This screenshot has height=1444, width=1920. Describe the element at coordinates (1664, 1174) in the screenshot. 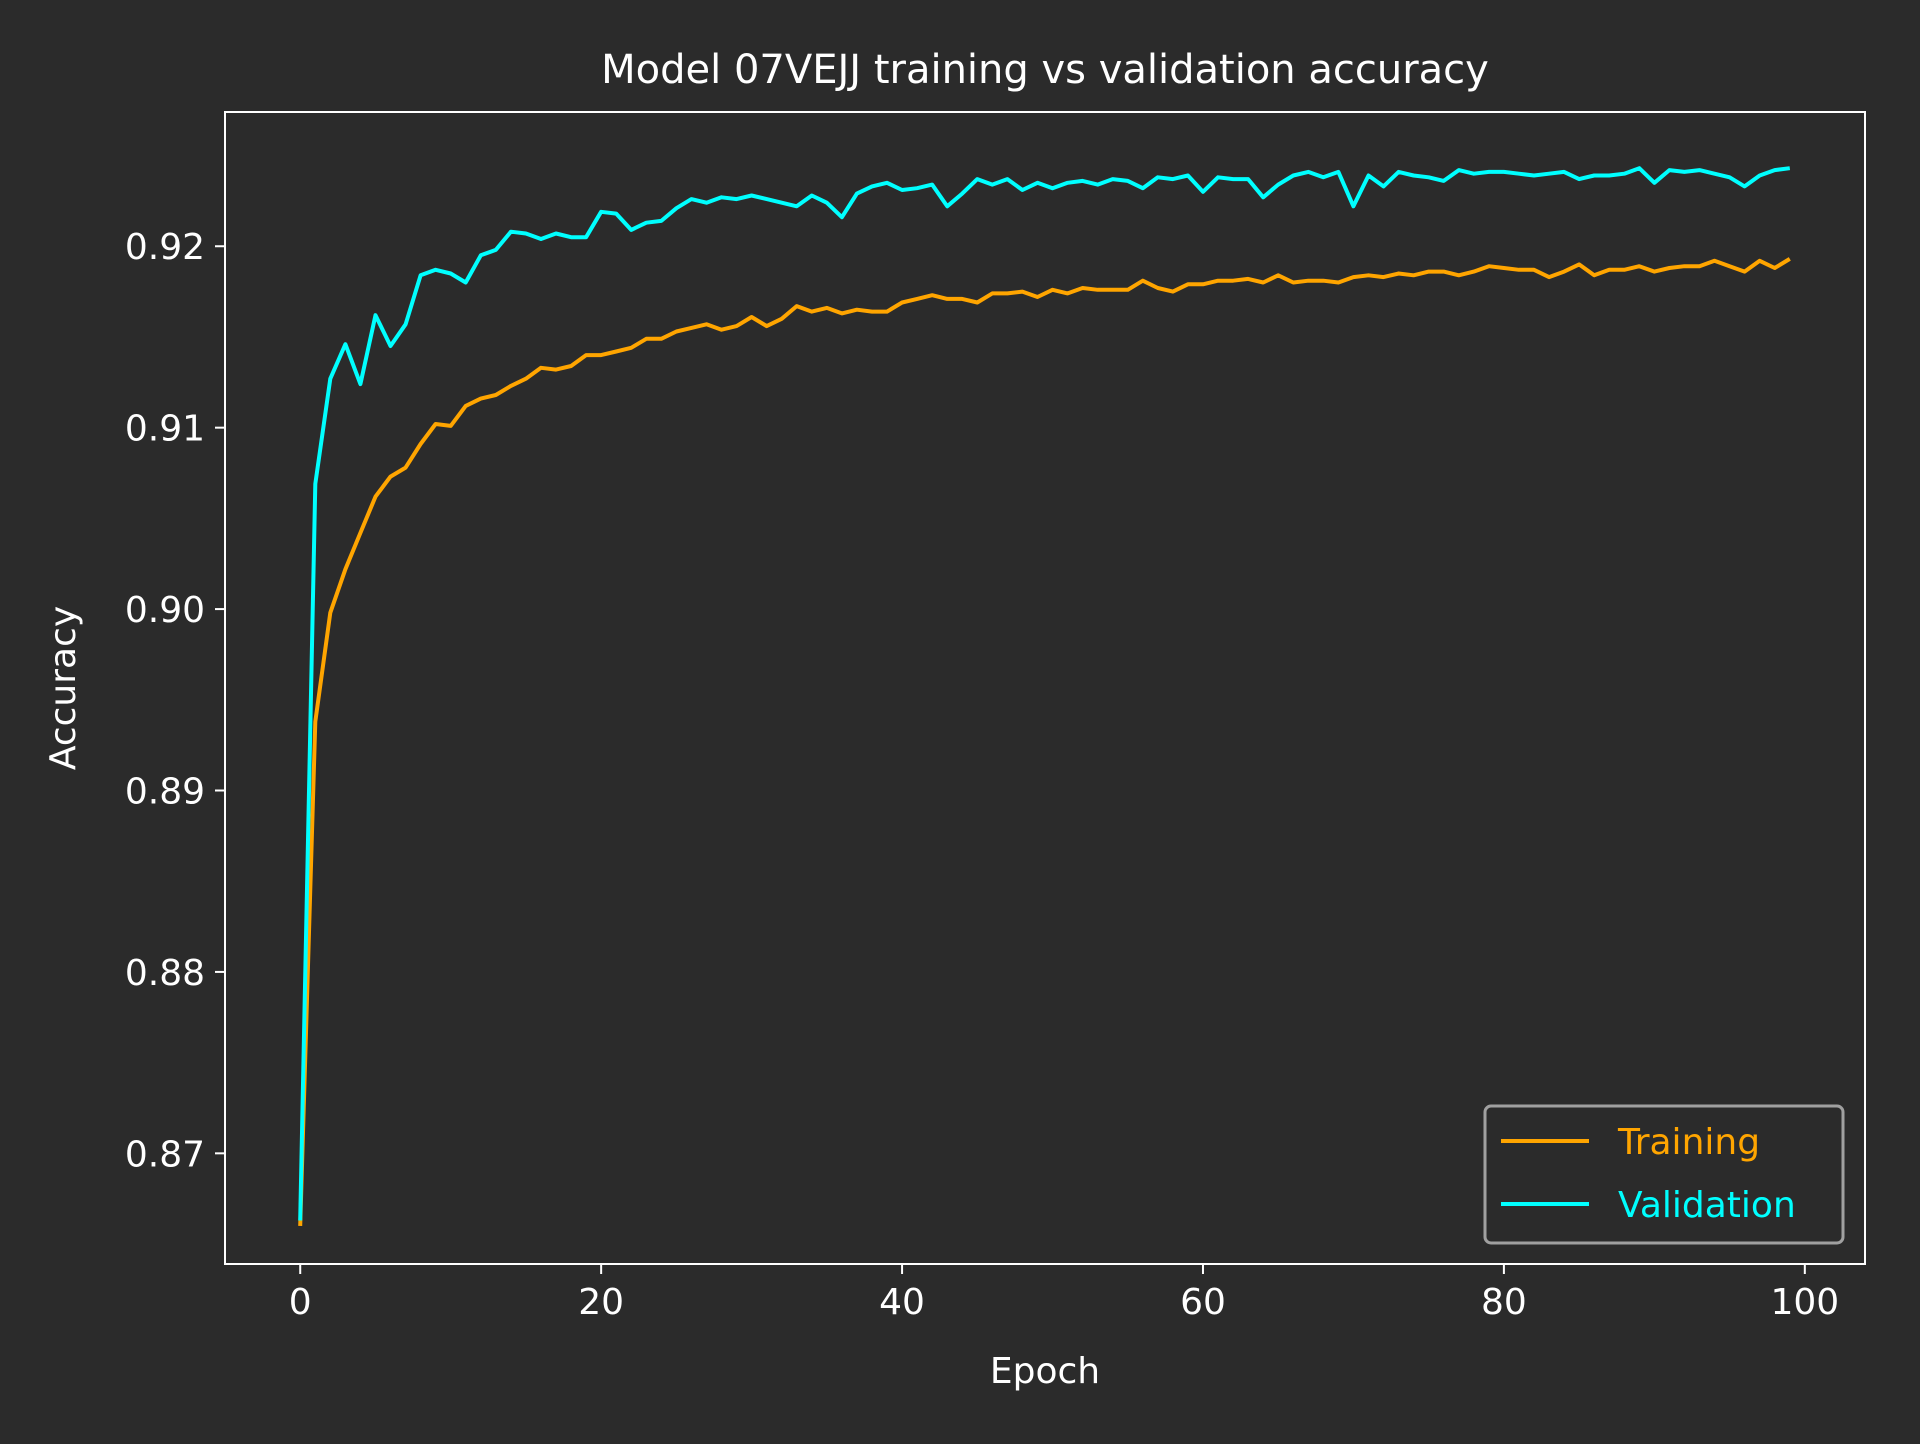

I see `legend: Training Validation` at that location.